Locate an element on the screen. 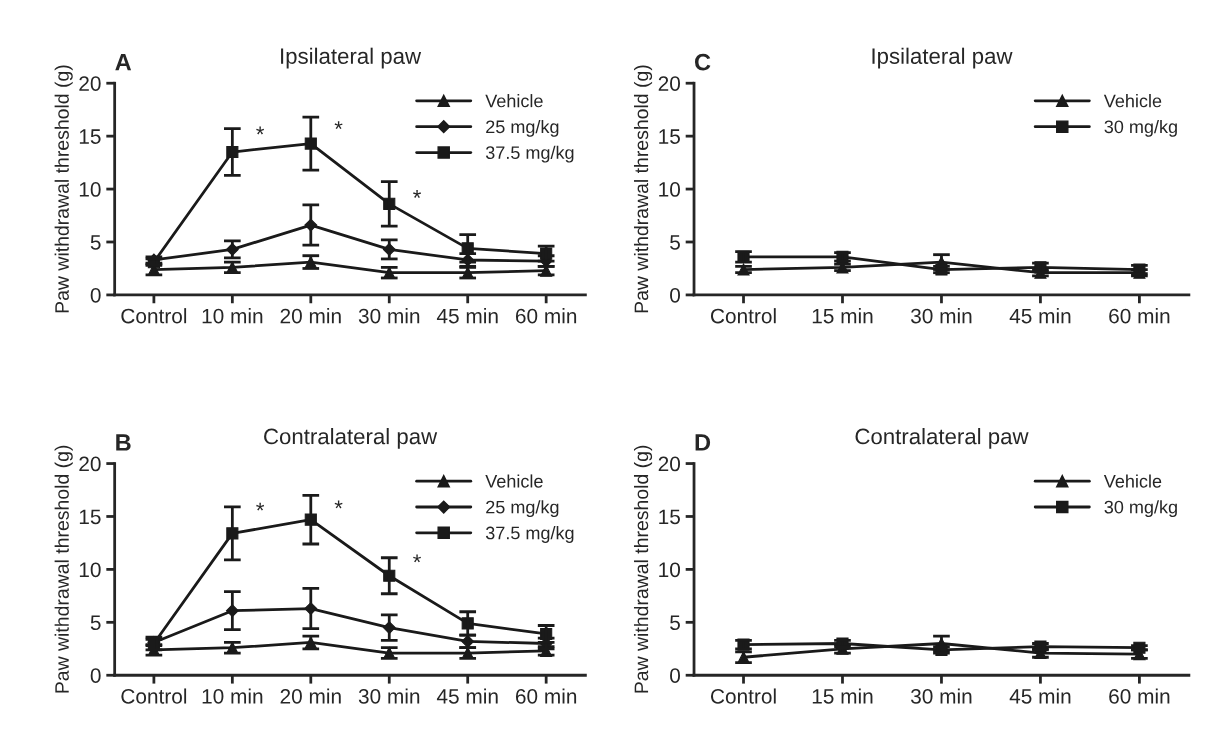 The height and width of the screenshot is (730, 1207). text: A is located at coordinates (123, 62).